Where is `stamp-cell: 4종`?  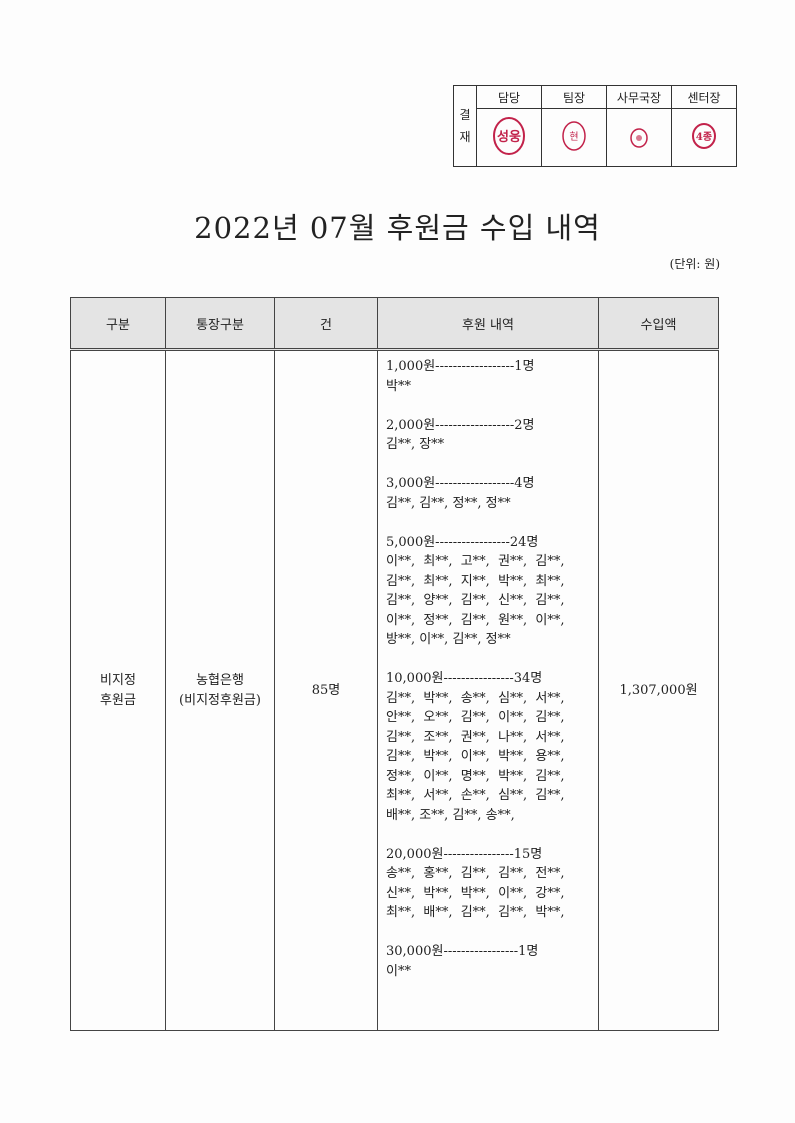 stamp-cell: 4종 is located at coordinates (704, 137).